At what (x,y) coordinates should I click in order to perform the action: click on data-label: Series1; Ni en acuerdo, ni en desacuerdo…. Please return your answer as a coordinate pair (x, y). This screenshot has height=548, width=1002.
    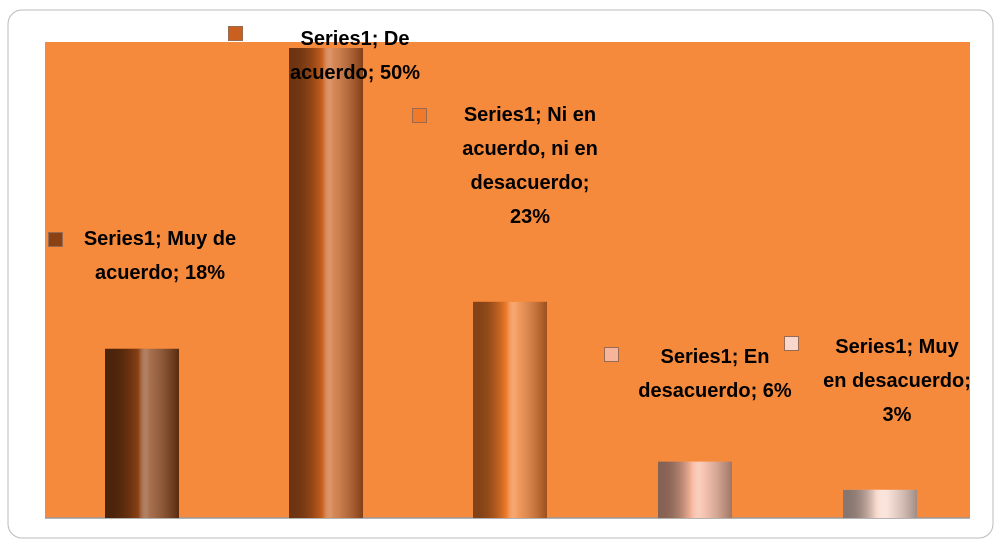
    Looking at the image, I should click on (530, 166).